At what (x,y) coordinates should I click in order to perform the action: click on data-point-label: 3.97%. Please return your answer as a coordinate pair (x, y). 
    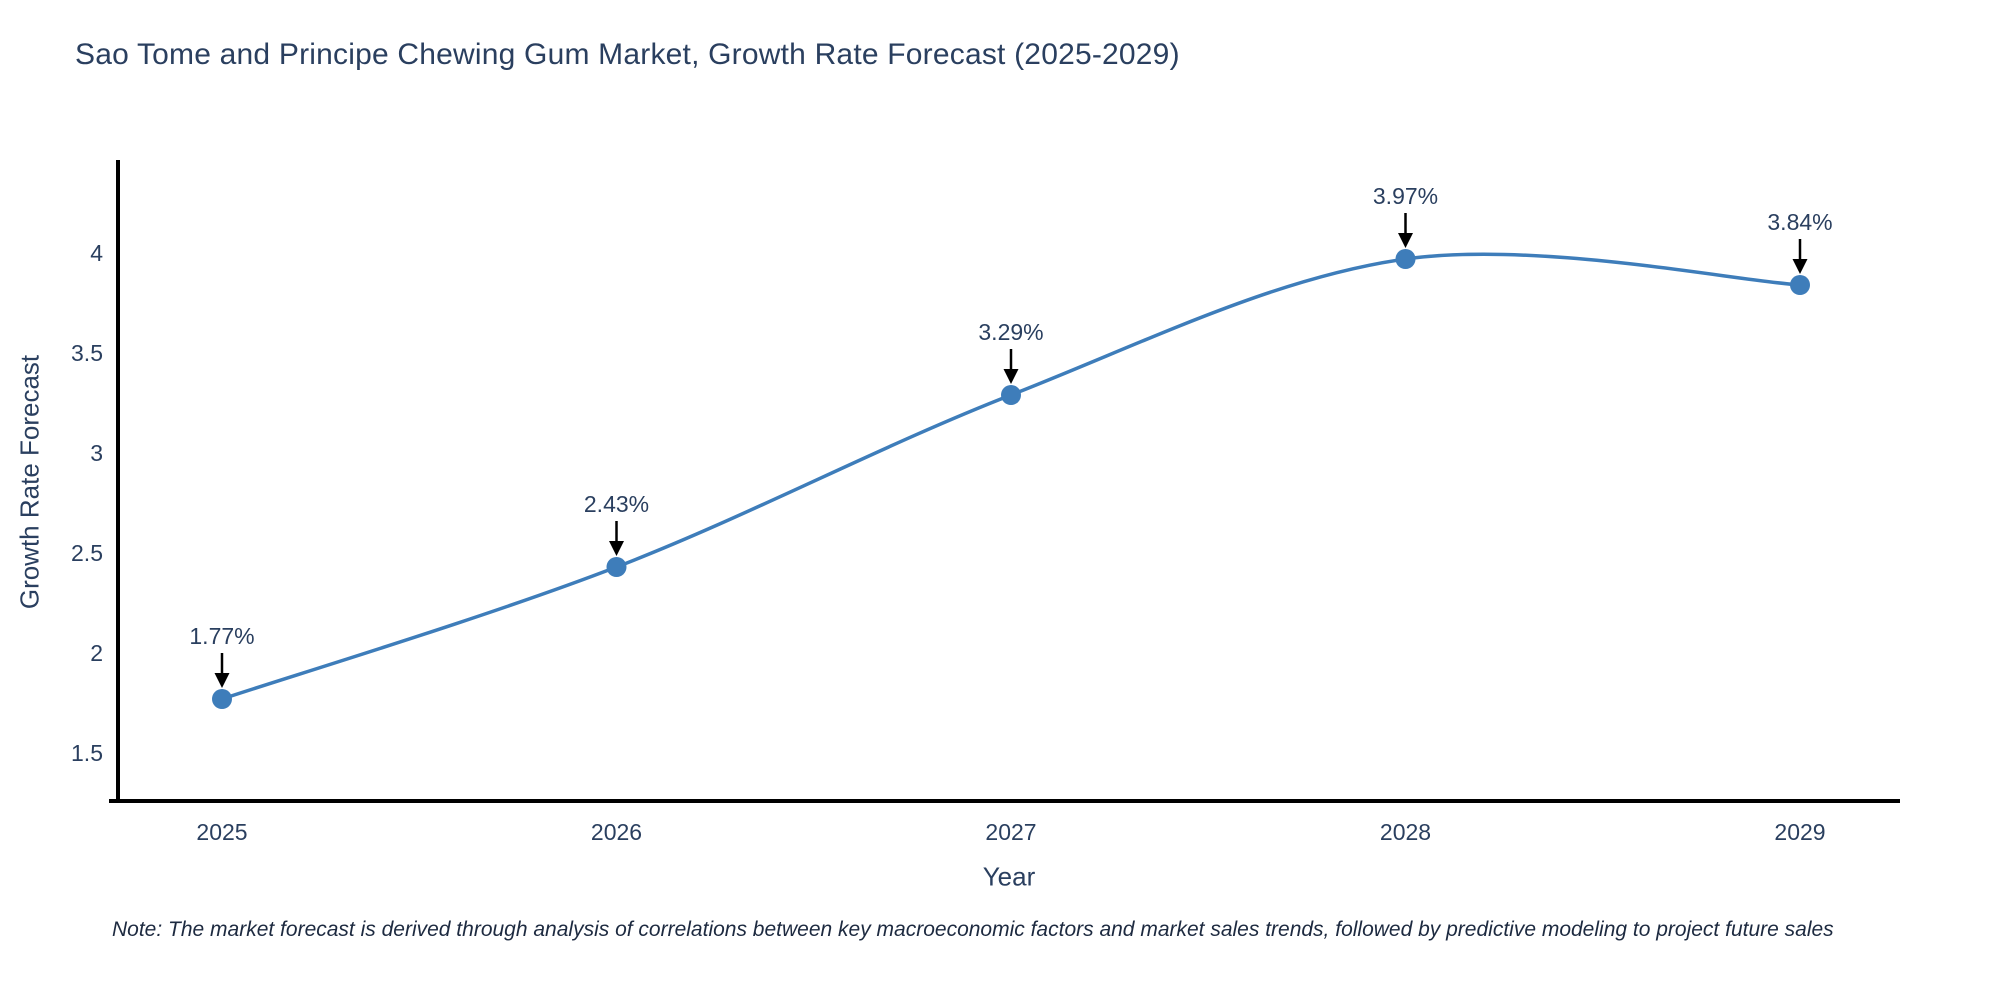
    Looking at the image, I should click on (1405, 196).